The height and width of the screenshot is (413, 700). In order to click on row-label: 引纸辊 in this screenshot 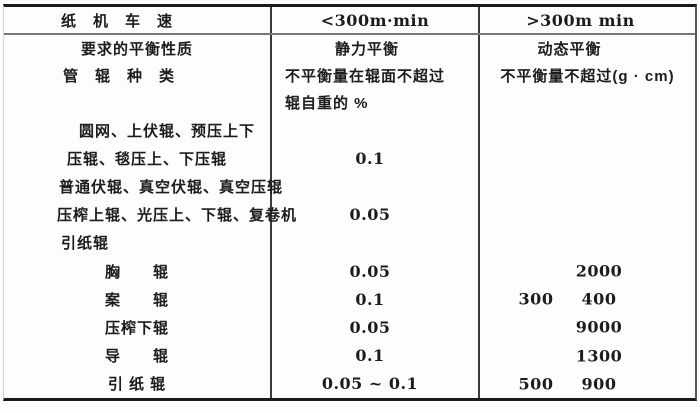, I will do `click(138, 242)`.